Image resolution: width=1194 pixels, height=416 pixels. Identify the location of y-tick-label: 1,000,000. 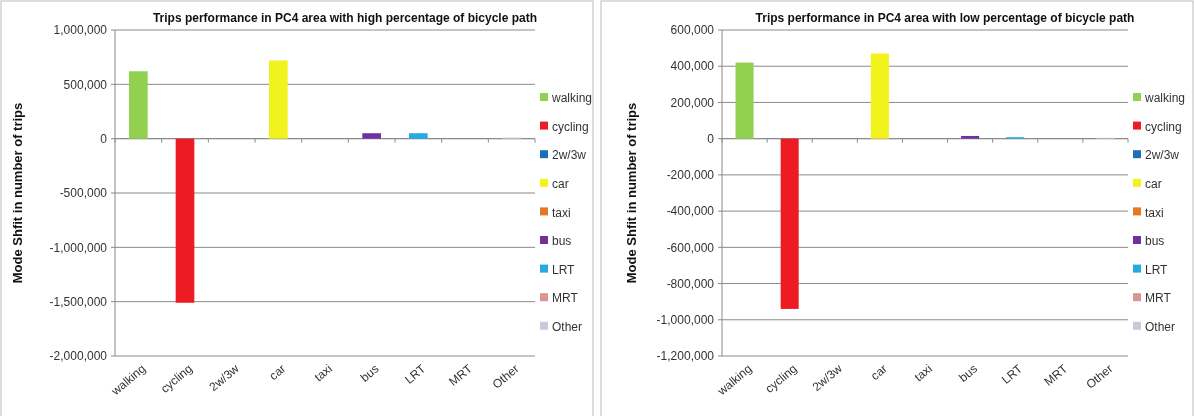
(80, 30).